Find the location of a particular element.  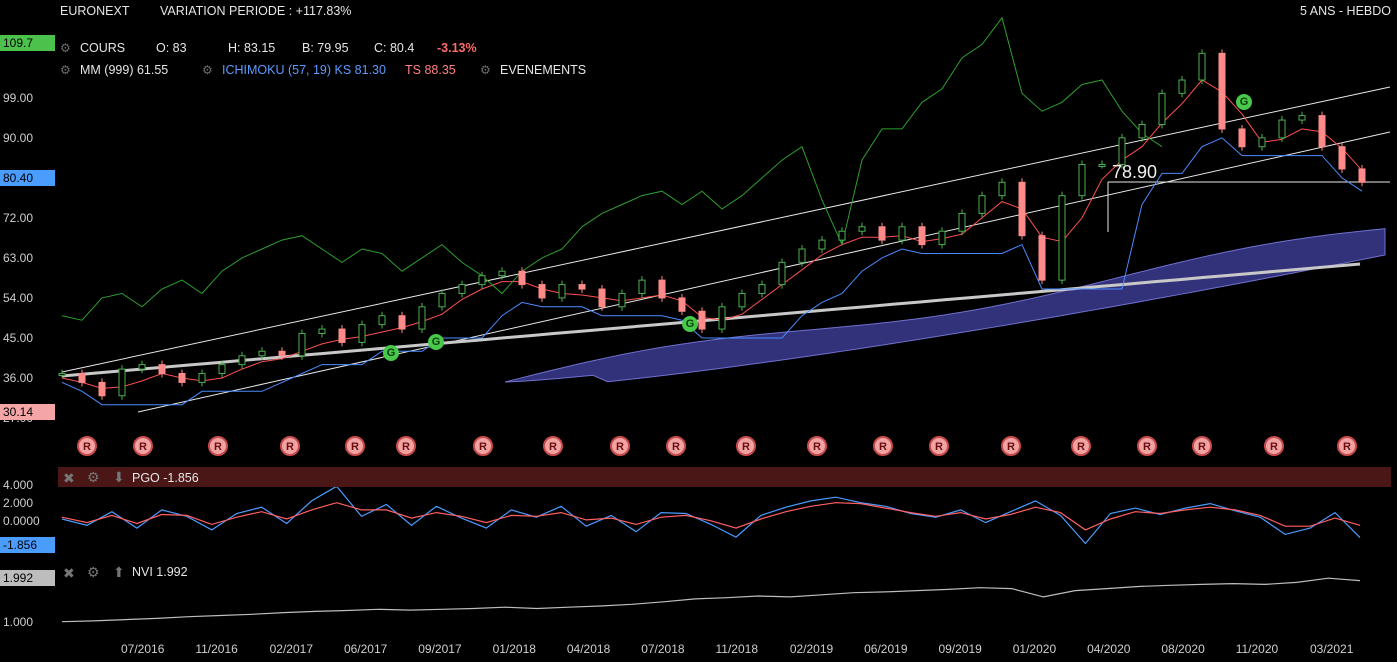

time-tick-label: 01/2020 is located at coordinates (1034, 649).